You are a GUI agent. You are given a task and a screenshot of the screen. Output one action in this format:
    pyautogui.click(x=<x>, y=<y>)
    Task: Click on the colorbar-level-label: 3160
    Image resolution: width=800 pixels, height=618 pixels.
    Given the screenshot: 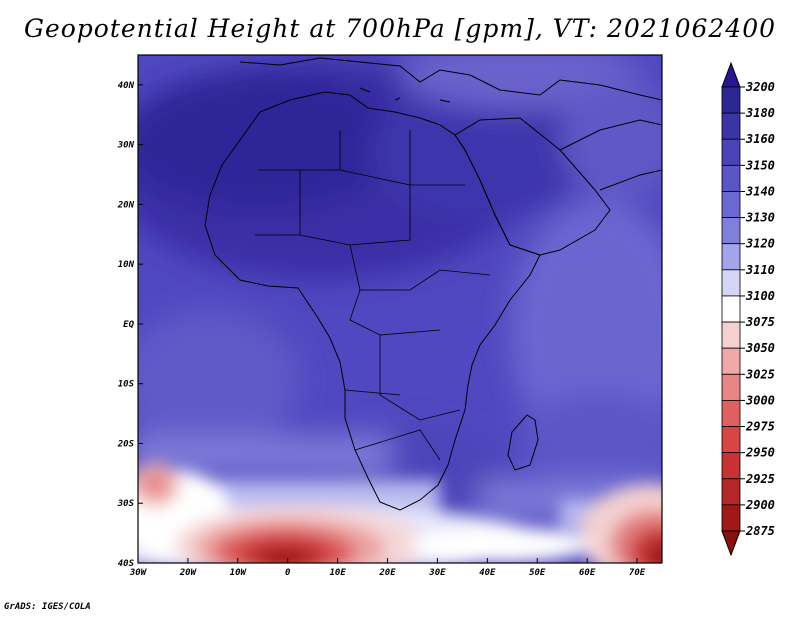 What is the action you would take?
    pyautogui.click(x=760, y=139)
    